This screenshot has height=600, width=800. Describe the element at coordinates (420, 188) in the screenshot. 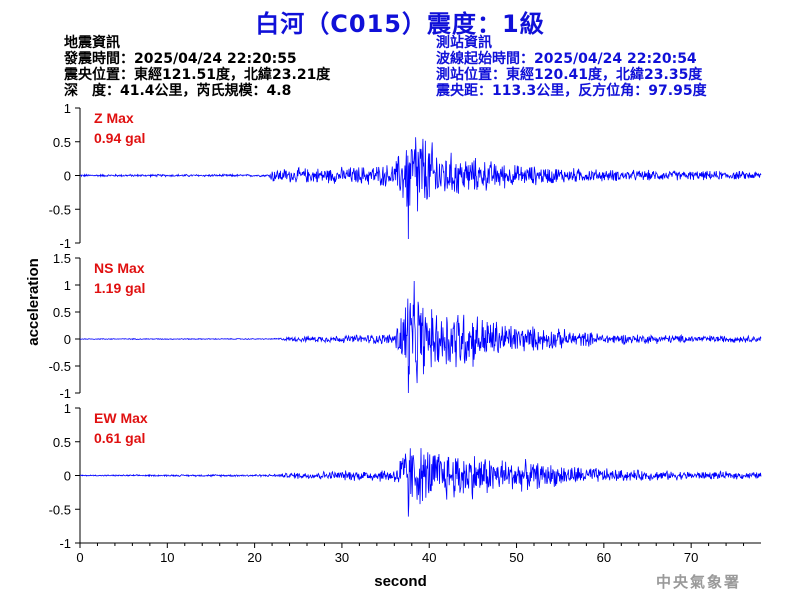

I see `waveform-z` at that location.